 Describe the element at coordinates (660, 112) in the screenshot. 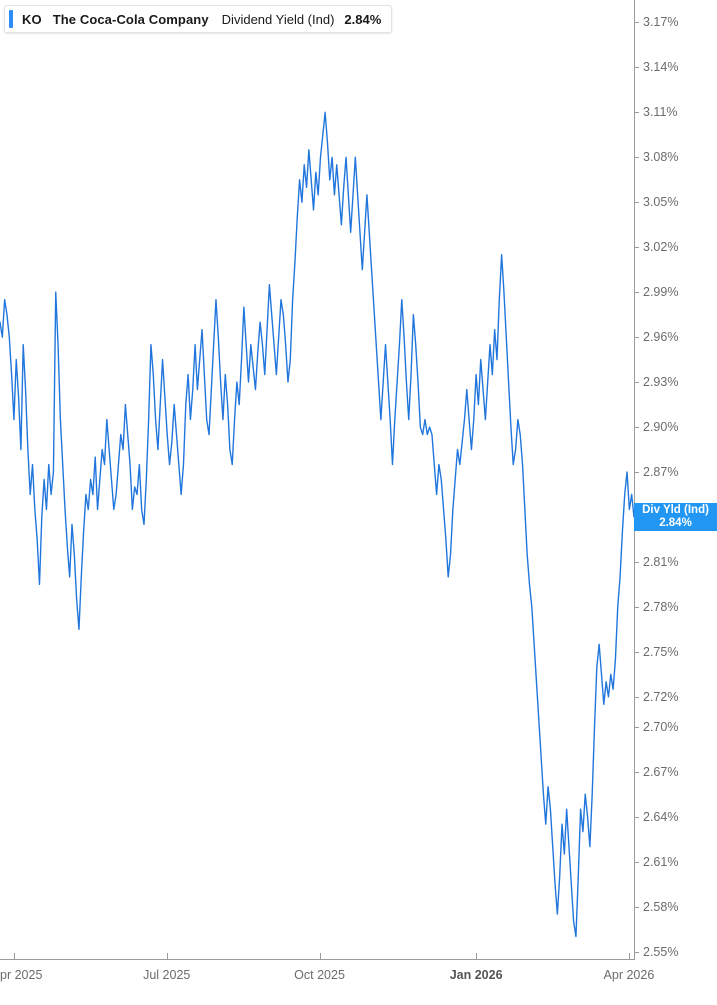

I see `y-axis-label: 3.11%` at that location.